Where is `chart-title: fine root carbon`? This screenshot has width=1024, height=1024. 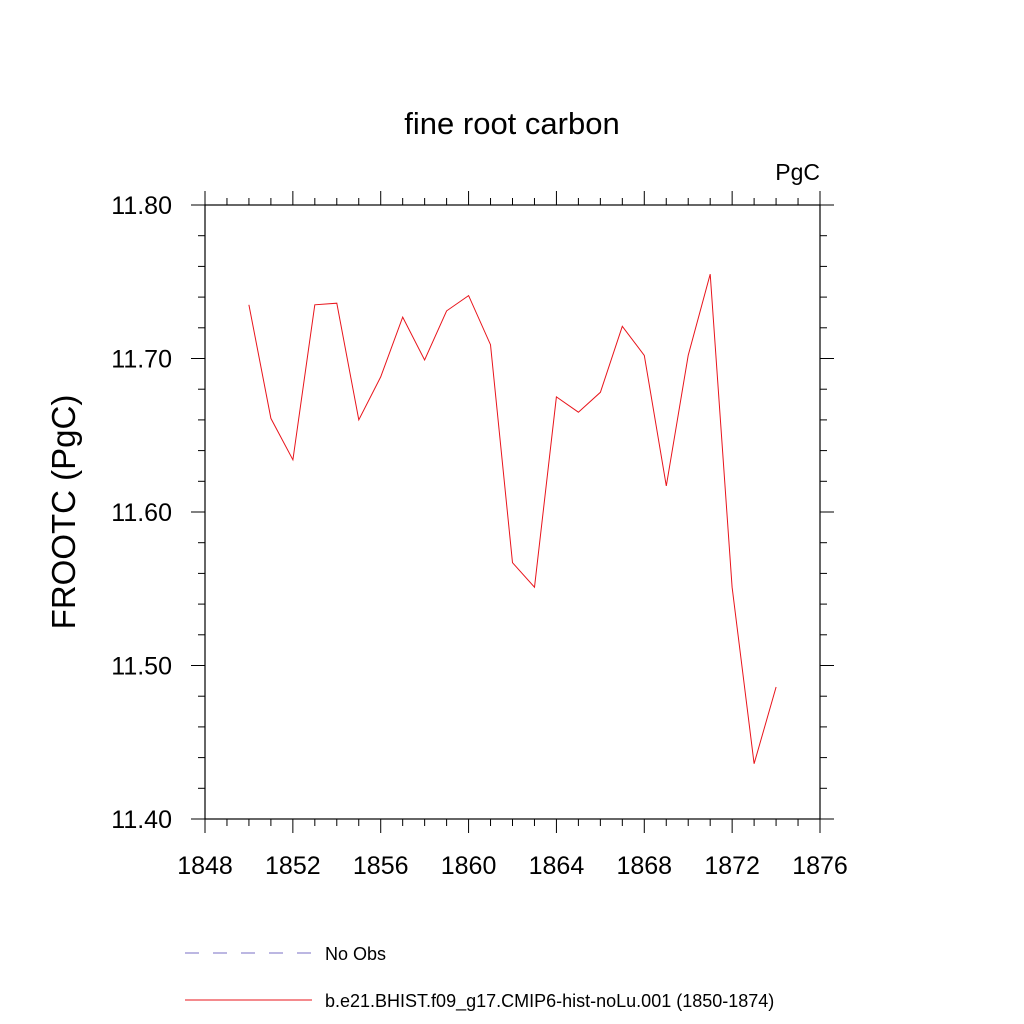
chart-title: fine root carbon is located at coordinates (511, 123).